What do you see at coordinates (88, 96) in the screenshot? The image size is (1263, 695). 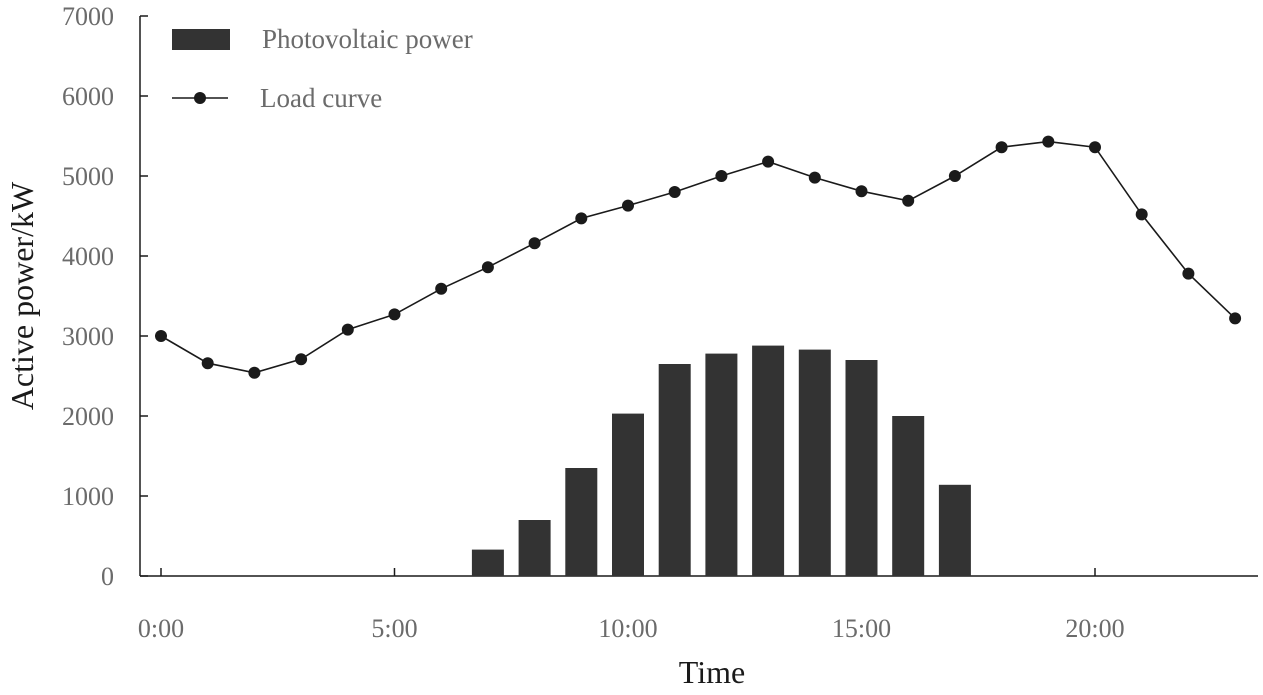 I see `y-tick-label-6000: 6000` at bounding box center [88, 96].